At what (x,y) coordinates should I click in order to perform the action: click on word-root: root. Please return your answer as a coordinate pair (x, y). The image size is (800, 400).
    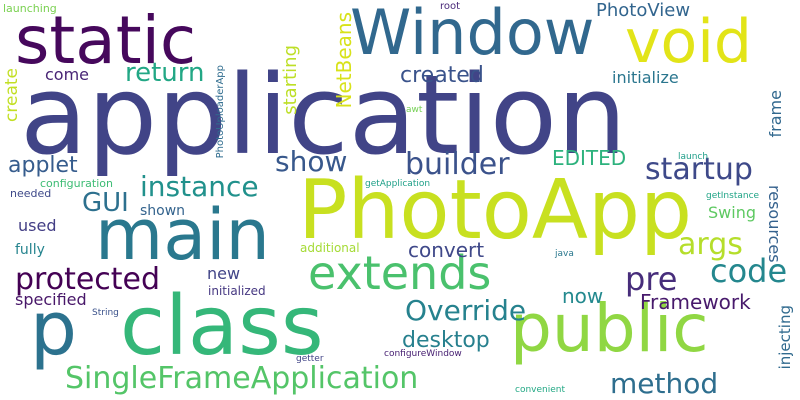
    Looking at the image, I should click on (450, 6).